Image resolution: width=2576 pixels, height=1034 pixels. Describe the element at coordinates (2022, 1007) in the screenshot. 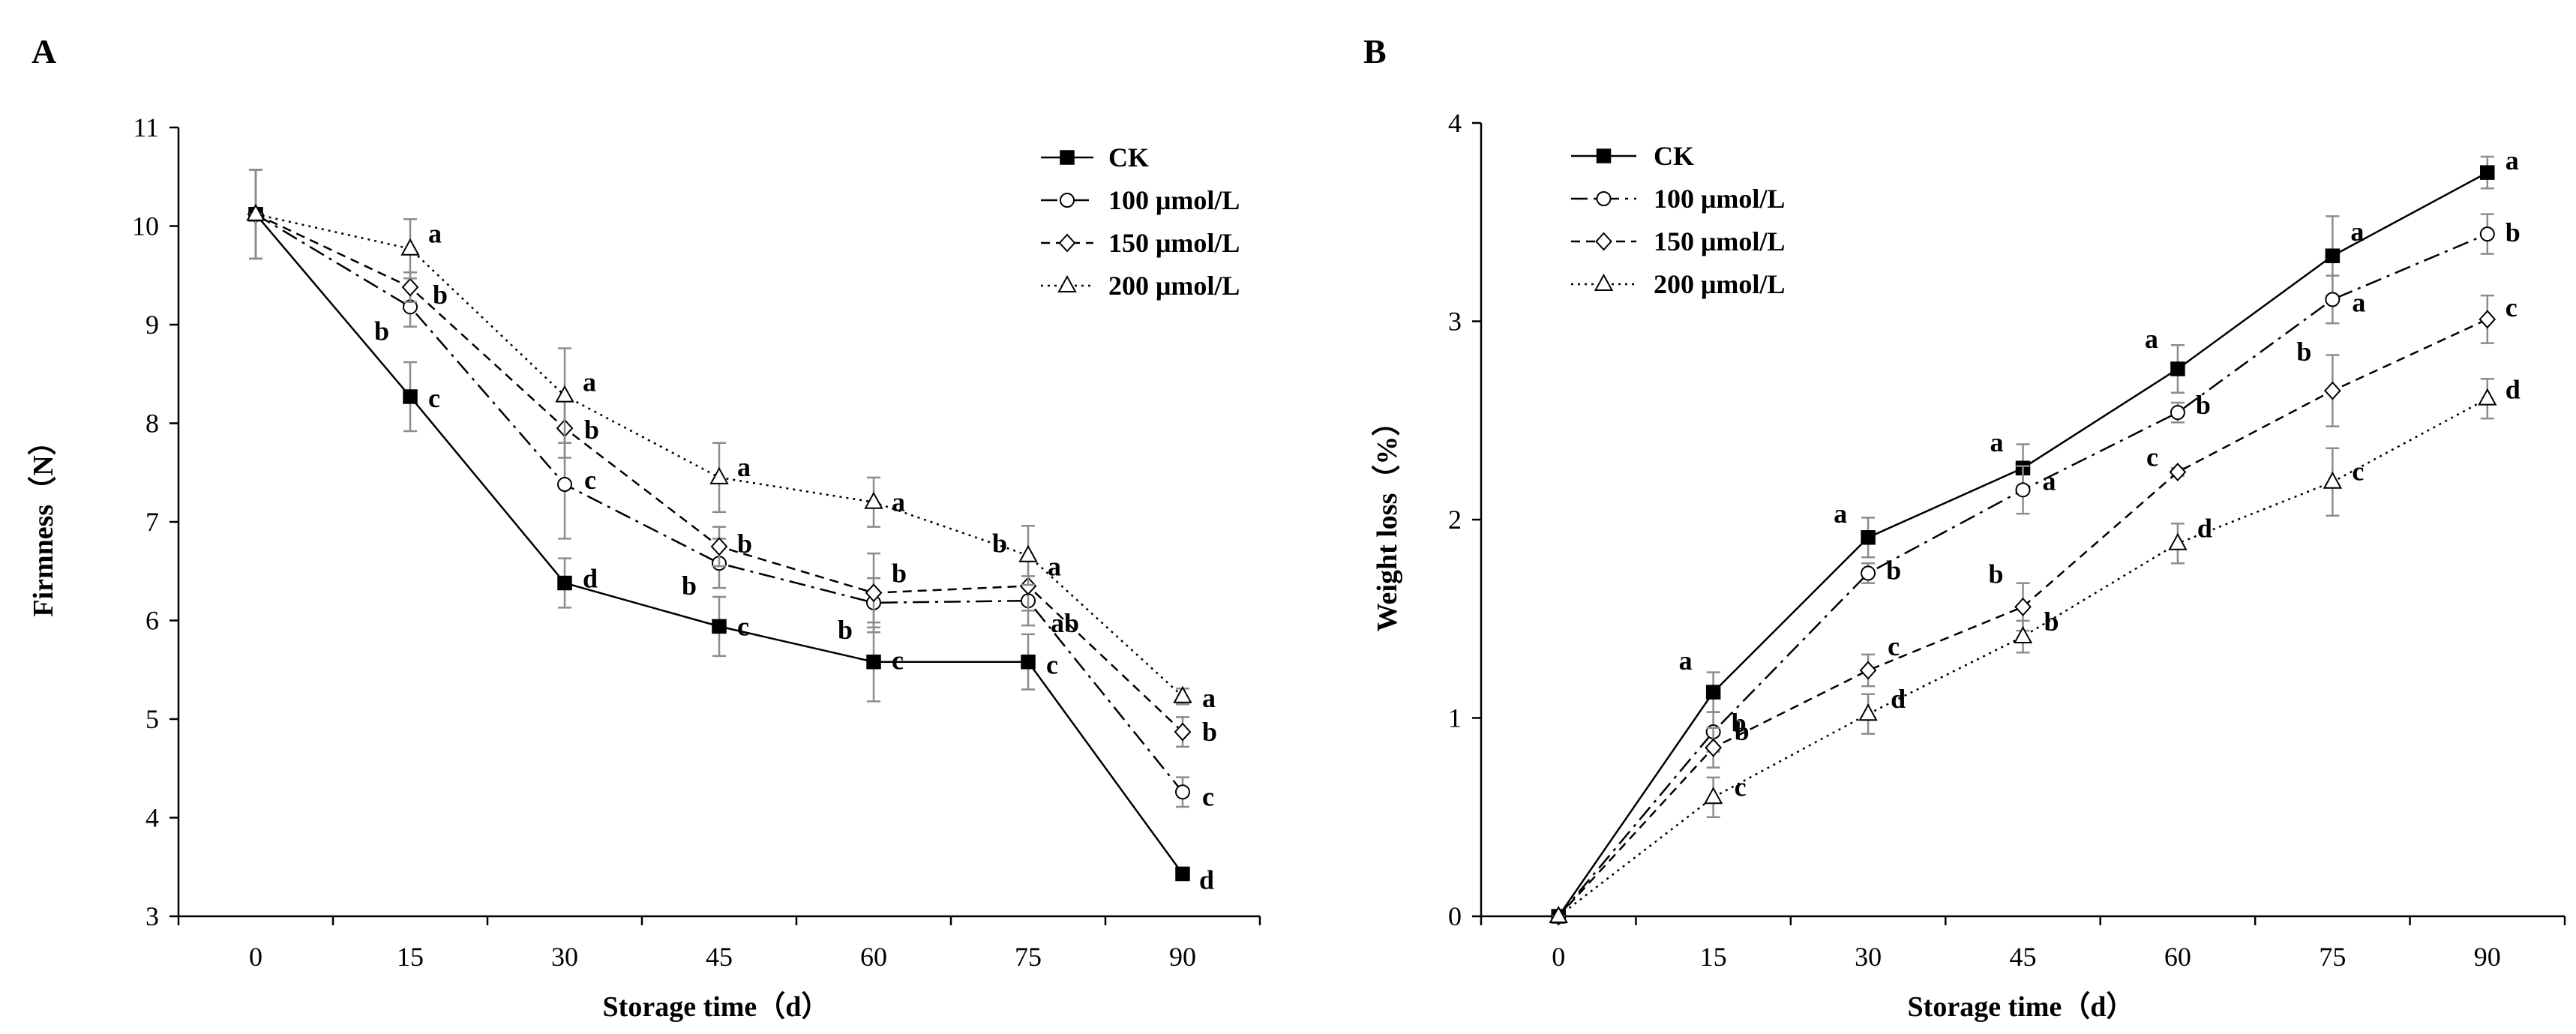

I see `panel-b-x-axis-title: Storage time（d）` at that location.